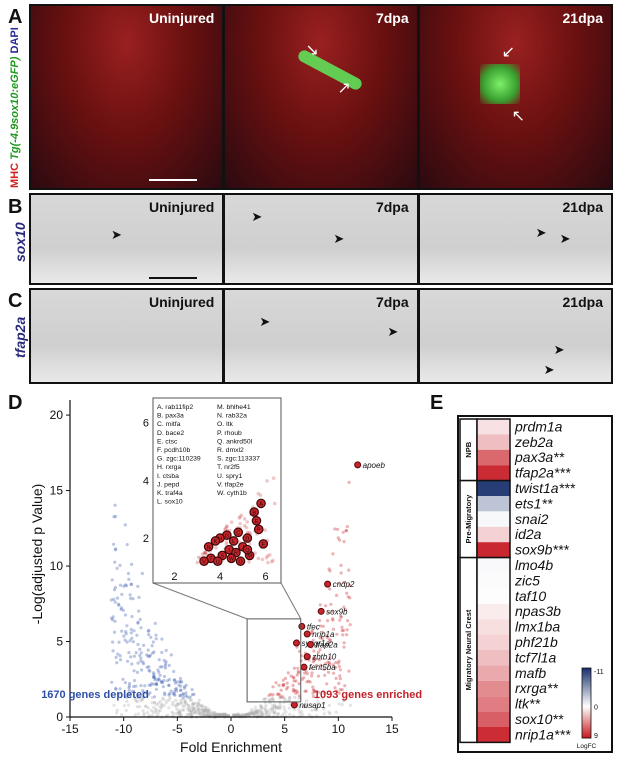  I want to click on inset-legend-entry: T. nr2f5, so click(228, 467).